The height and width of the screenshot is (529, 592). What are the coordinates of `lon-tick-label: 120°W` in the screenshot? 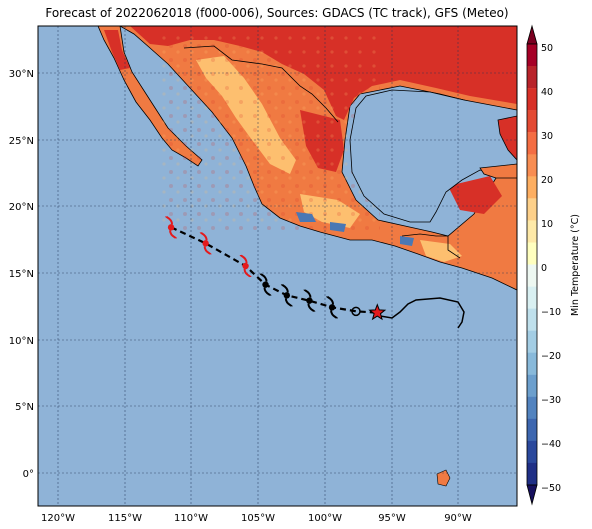 It's located at (58, 518).